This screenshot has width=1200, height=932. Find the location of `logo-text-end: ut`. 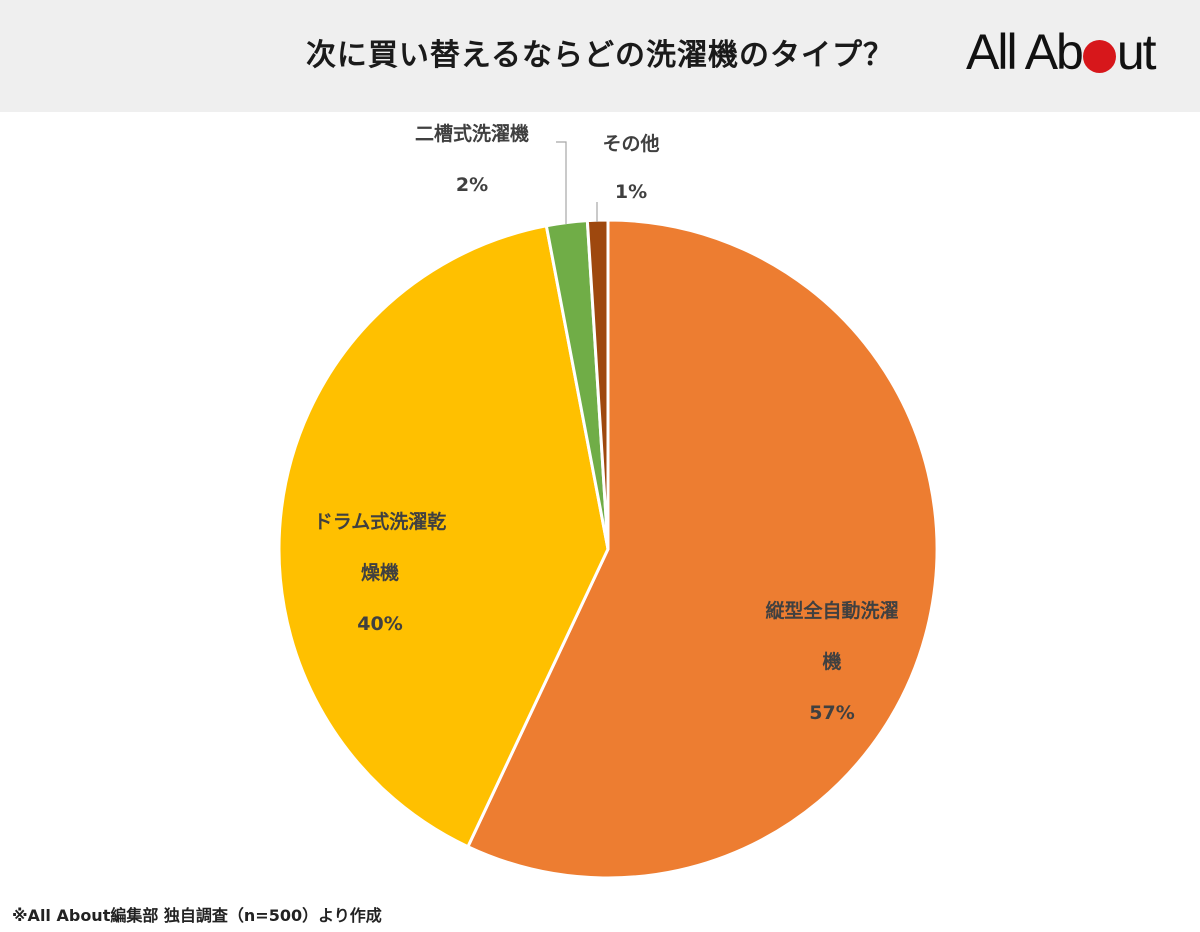

logo-text-end: ut is located at coordinates (1136, 52).